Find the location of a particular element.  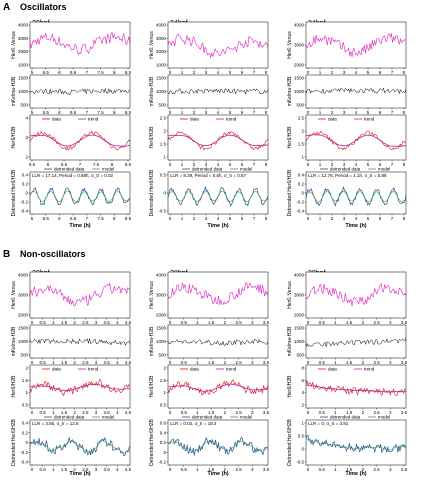

h2b-series is located at coordinates (356, 91).